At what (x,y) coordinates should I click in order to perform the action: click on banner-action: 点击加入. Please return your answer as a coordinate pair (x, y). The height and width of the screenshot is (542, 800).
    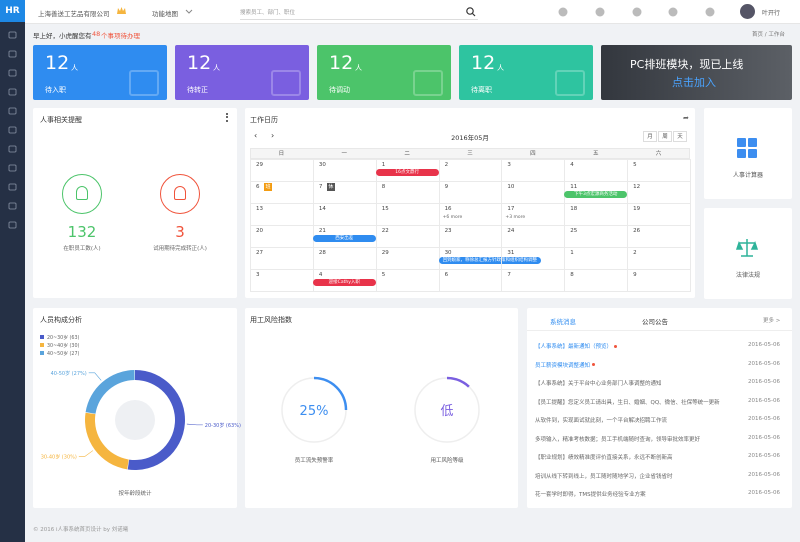
    Looking at the image, I should click on (694, 82).